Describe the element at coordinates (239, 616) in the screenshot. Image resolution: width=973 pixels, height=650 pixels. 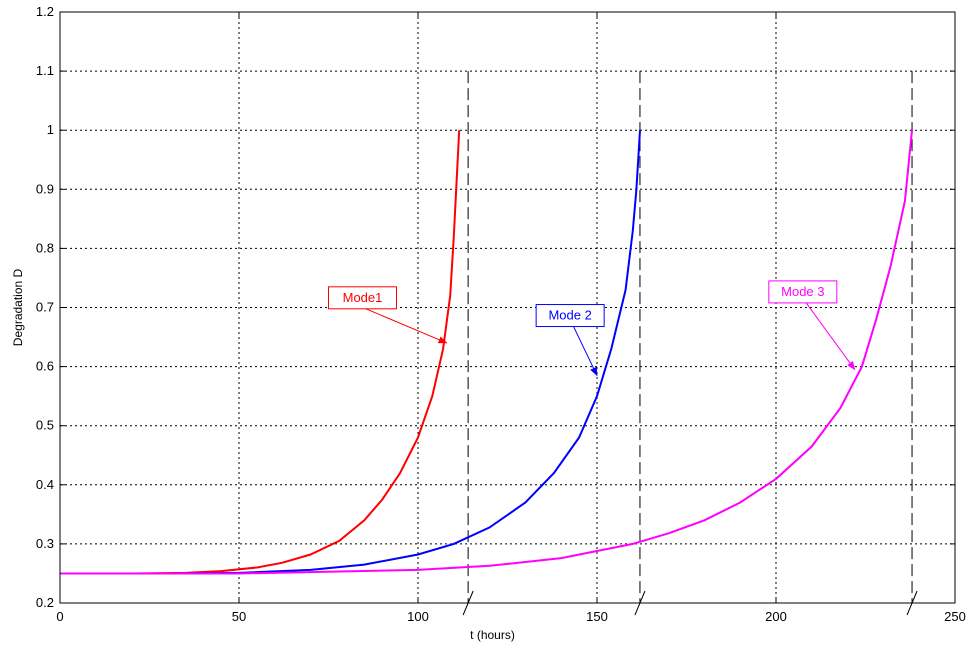
I see `x-tick-label: 50` at that location.